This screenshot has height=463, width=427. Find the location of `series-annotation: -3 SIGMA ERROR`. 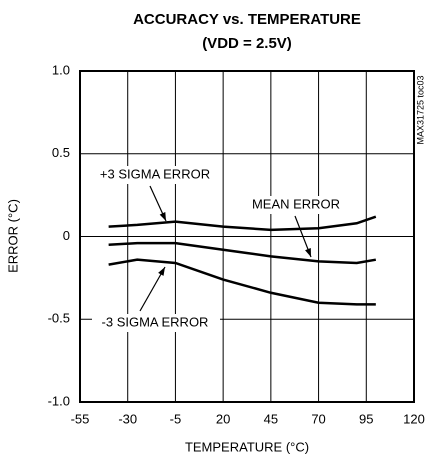

series-annotation: -3 SIGMA ERROR is located at coordinates (155, 321).